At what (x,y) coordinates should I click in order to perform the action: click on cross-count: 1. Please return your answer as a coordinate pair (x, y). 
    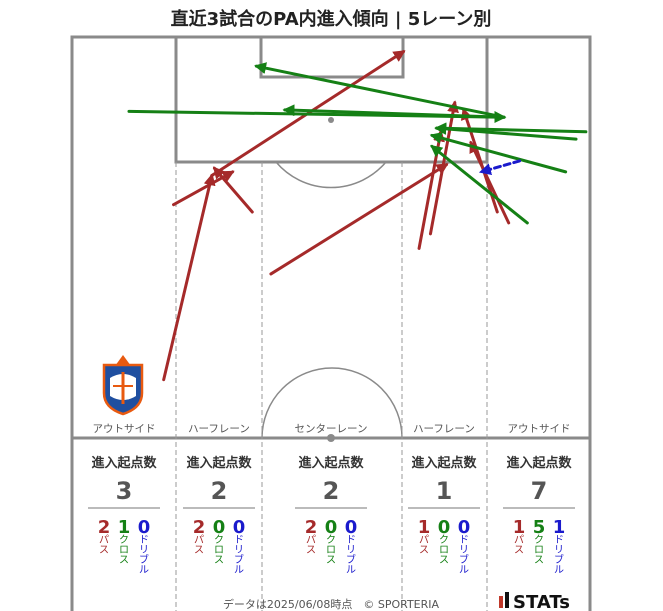
    Looking at the image, I should click on (124, 527).